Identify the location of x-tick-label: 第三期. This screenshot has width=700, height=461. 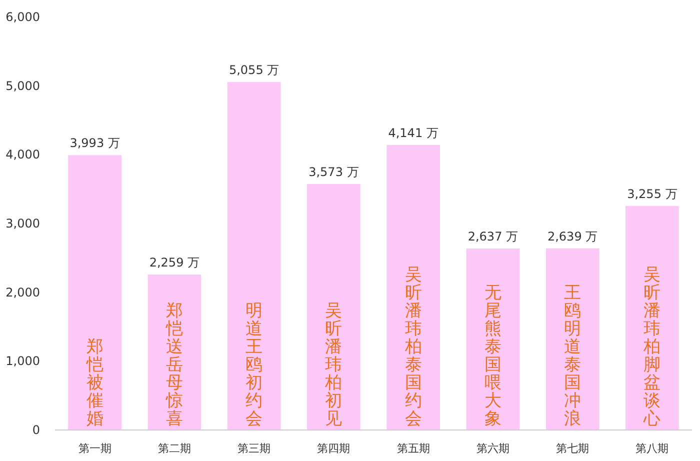
(254, 448).